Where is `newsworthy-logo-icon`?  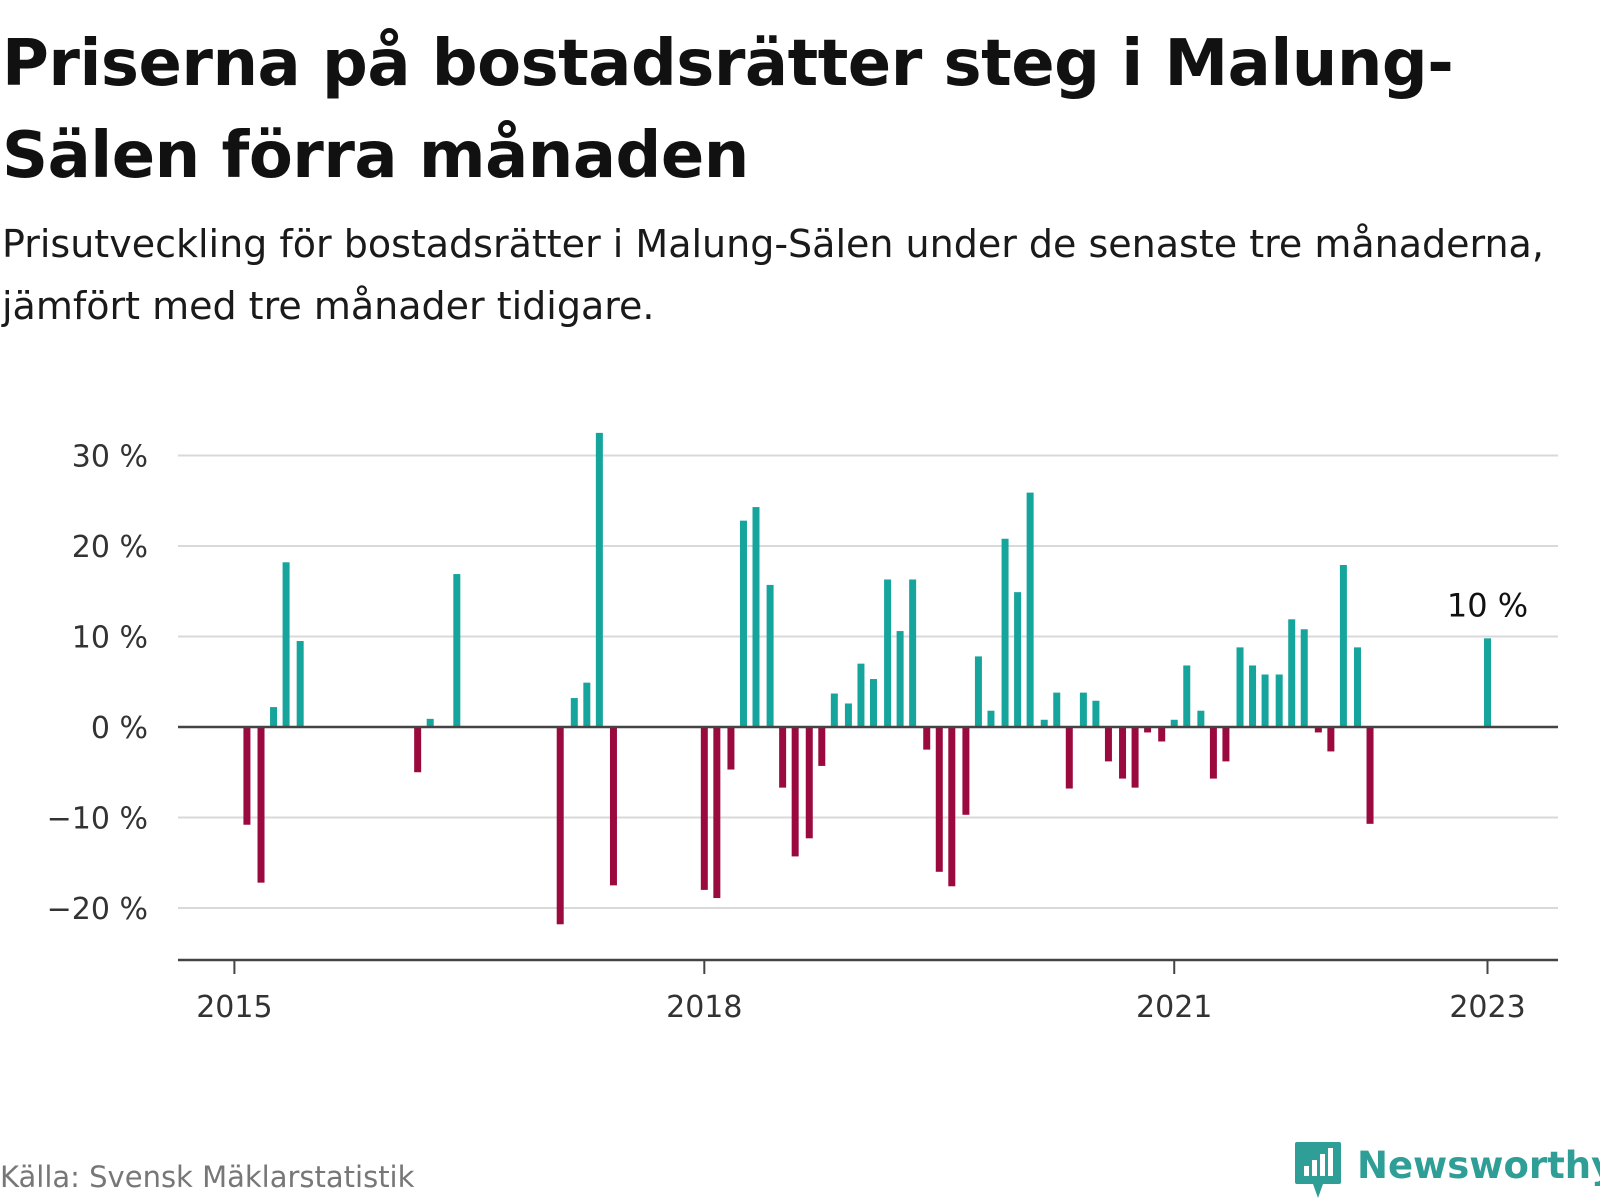
newsworthy-logo-icon is located at coordinates (1318, 1170).